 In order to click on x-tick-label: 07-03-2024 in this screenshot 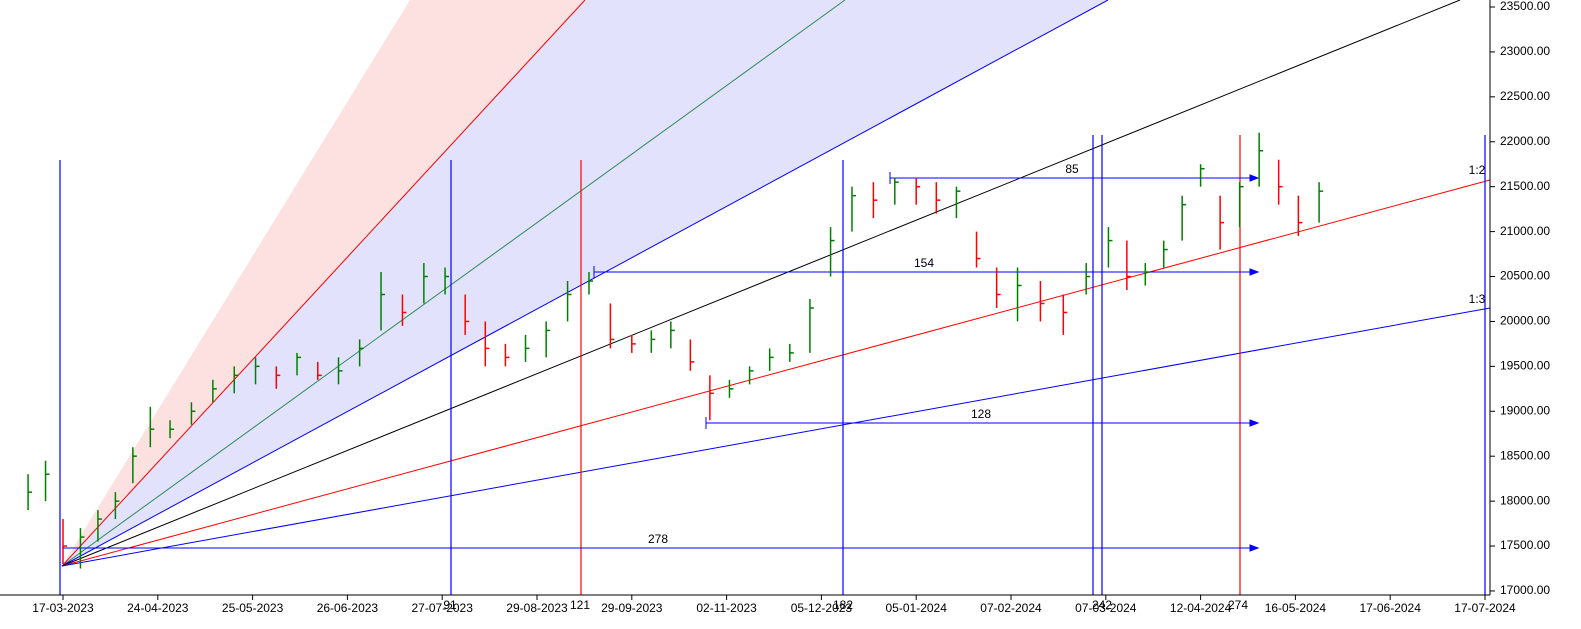, I will do `click(1106, 608)`.